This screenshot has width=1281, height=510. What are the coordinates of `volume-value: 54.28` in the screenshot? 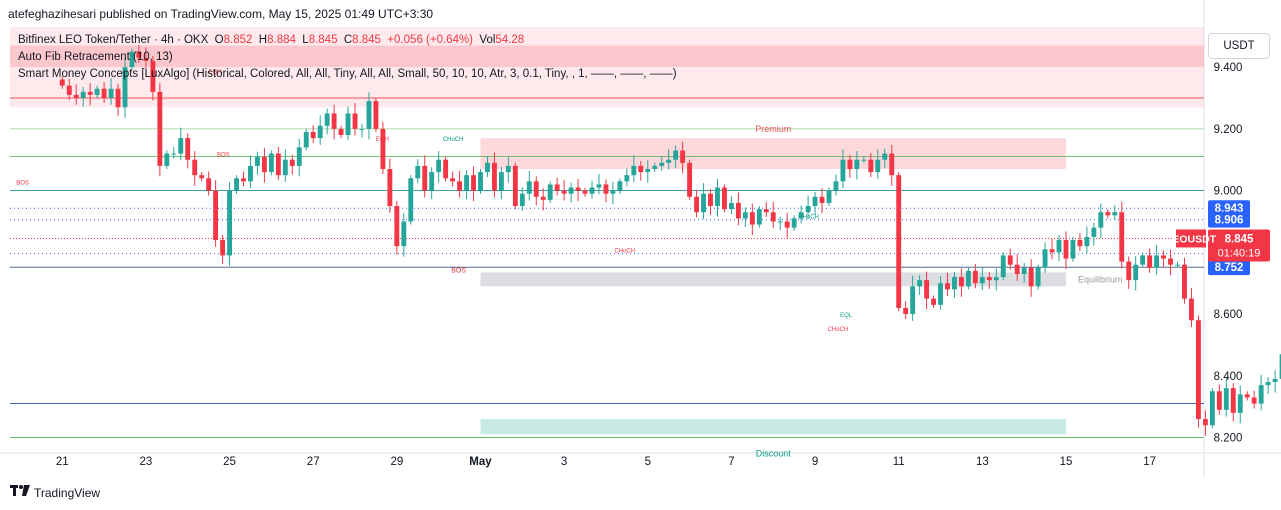 It's located at (510, 40).